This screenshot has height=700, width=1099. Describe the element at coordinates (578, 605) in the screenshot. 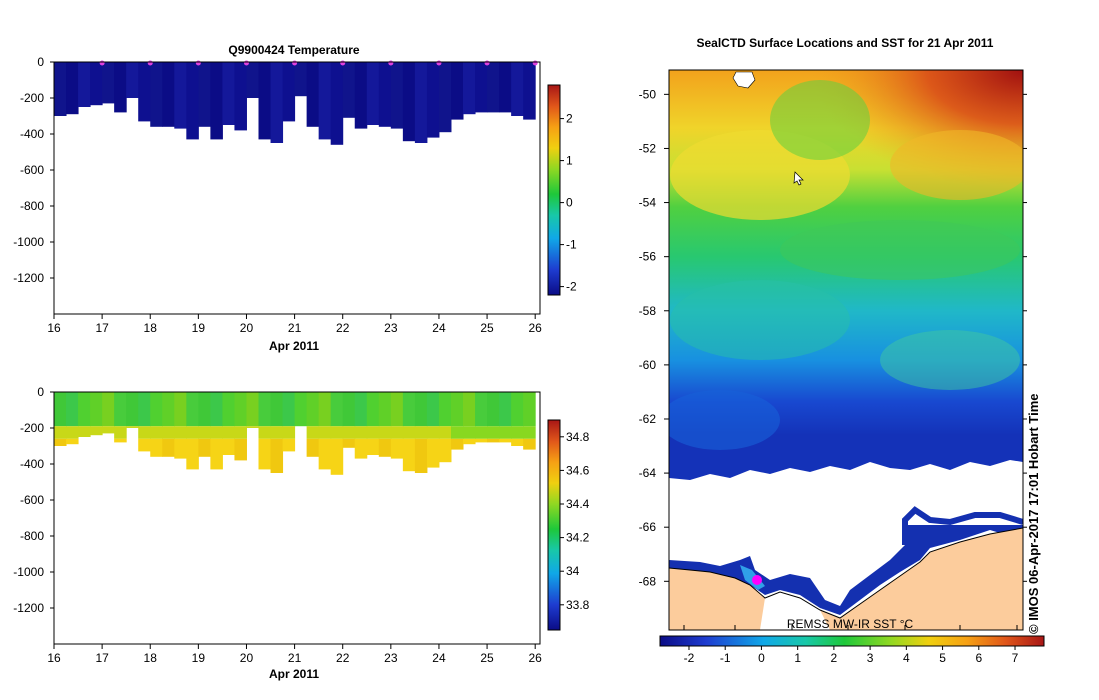

I see `colorbar-tick-label: 33.8` at that location.